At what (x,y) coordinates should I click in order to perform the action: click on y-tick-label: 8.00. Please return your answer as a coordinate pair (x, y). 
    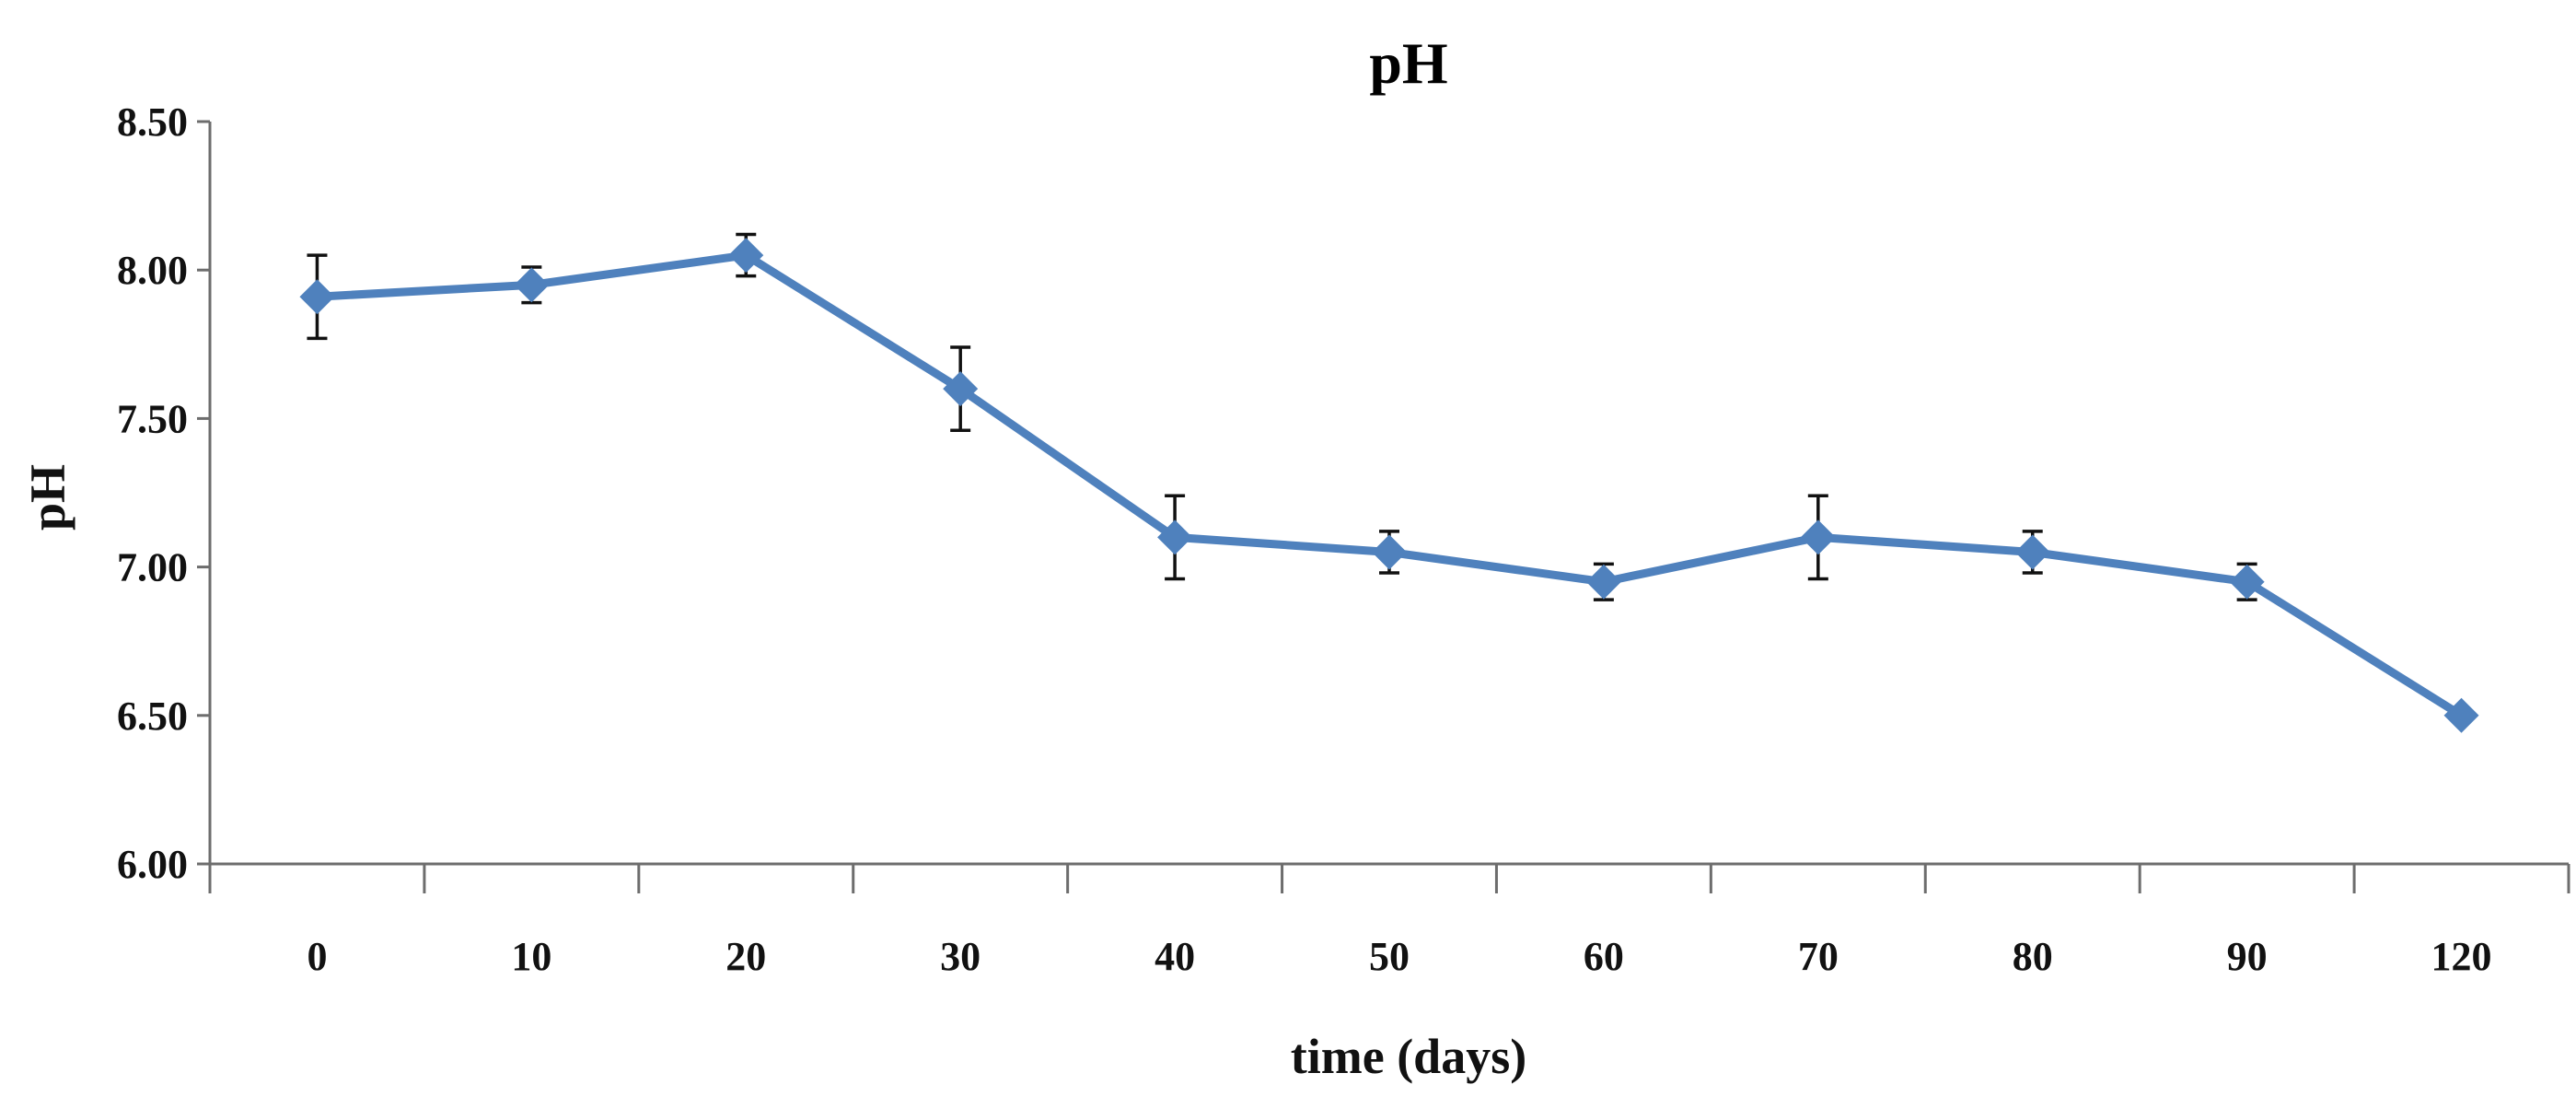
    Looking at the image, I should click on (152, 270).